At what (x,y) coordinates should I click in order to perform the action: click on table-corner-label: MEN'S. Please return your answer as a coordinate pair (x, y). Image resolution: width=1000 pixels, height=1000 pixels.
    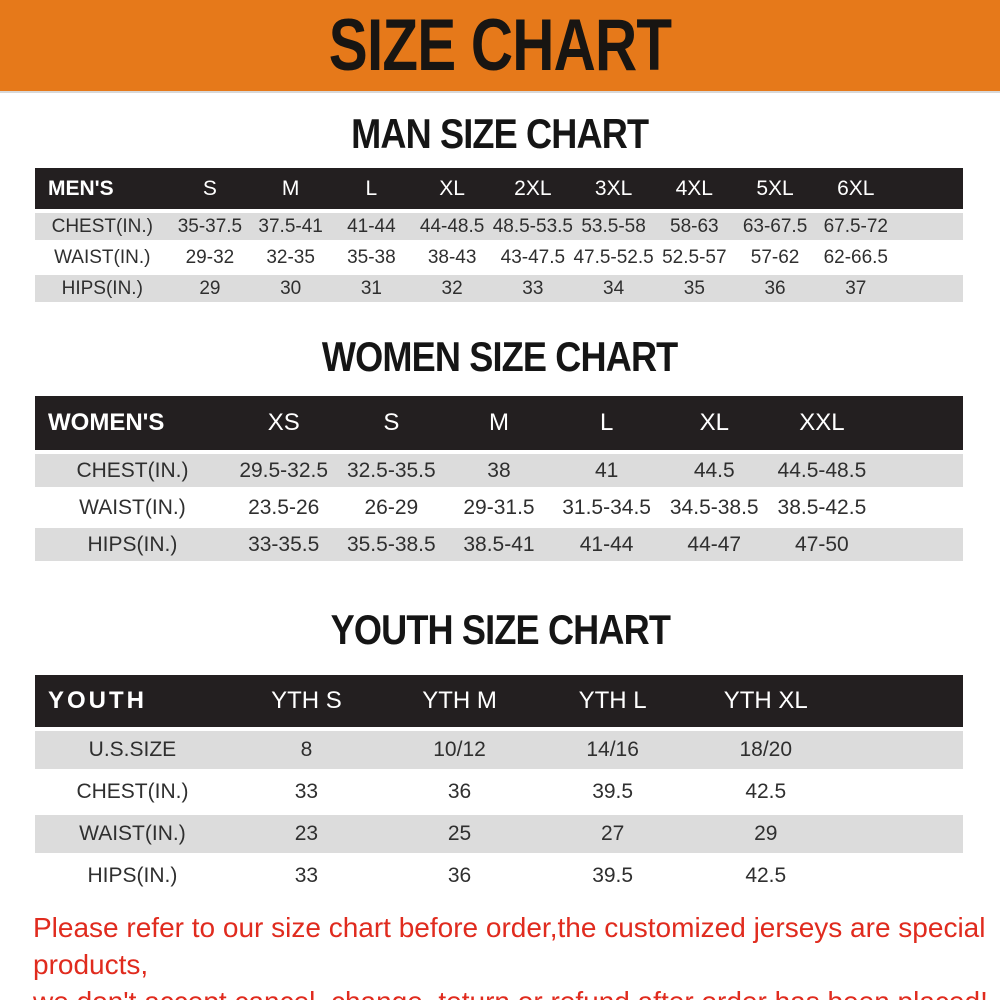
    Looking at the image, I should click on (102, 188).